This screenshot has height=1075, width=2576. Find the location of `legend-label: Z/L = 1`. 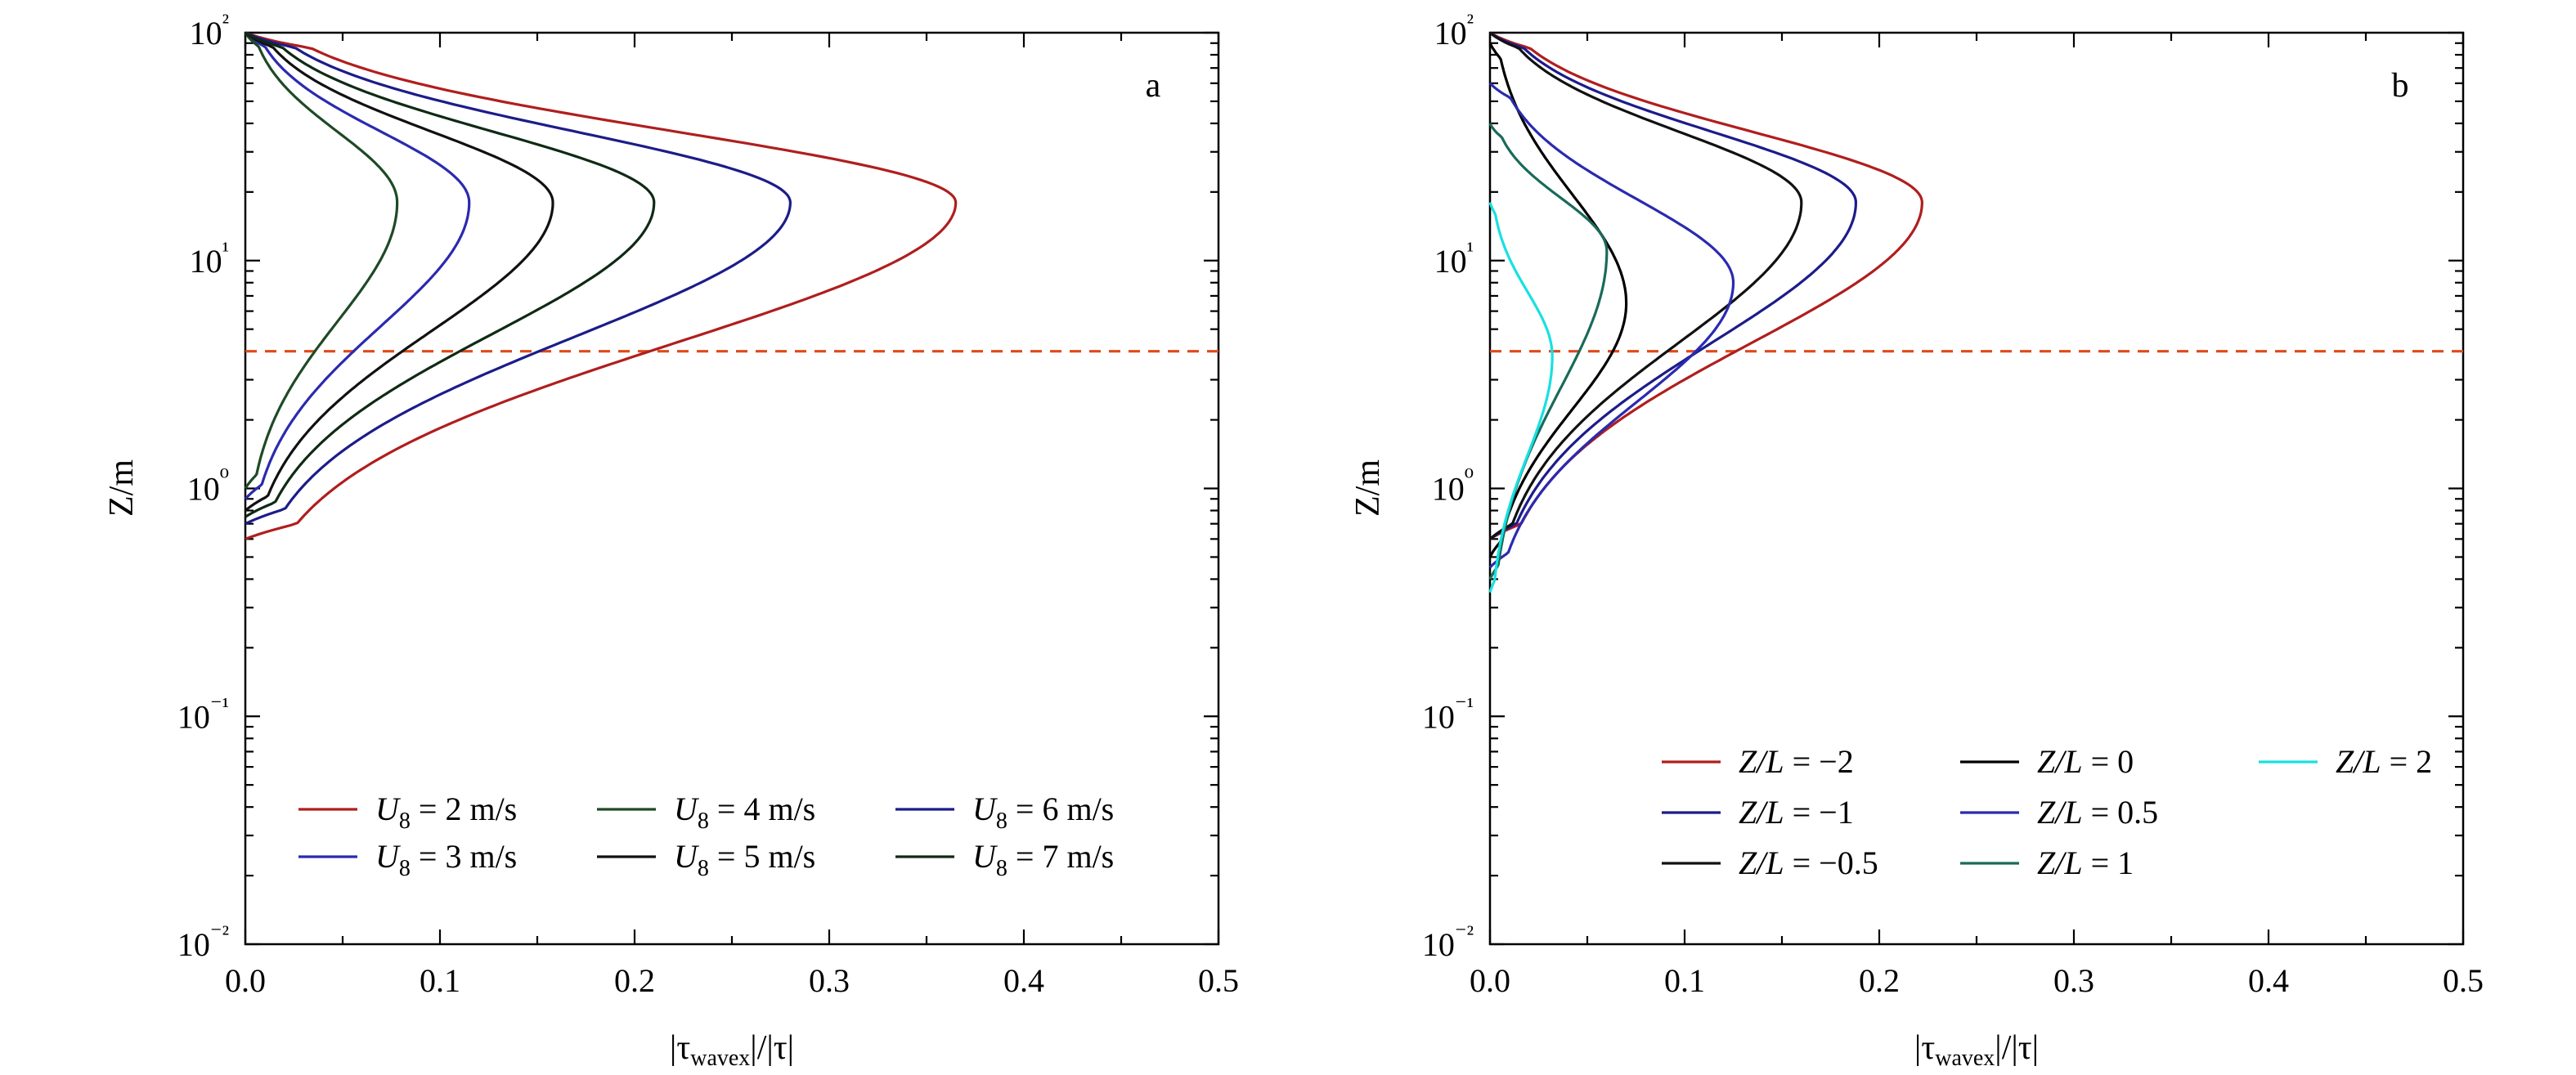

legend-label: Z/L = 1 is located at coordinates (2085, 863).